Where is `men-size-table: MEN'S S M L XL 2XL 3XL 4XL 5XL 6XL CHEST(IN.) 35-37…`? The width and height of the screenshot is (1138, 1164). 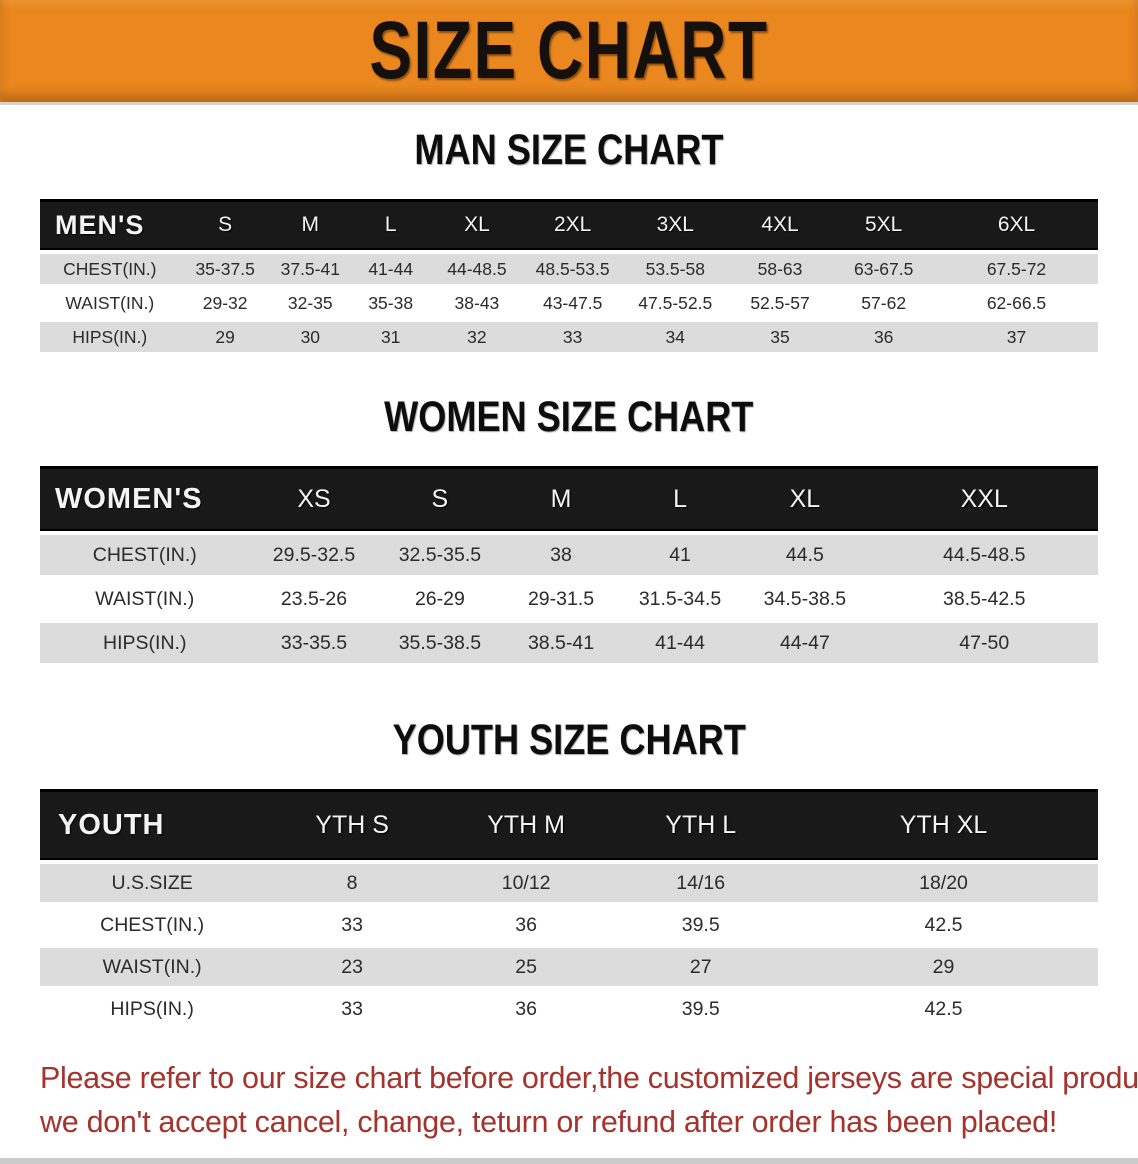
men-size-table: MEN'S S M L XL 2XL 3XL 4XL 5XL 6XL CHEST(IN.) 35-37… is located at coordinates (569, 275).